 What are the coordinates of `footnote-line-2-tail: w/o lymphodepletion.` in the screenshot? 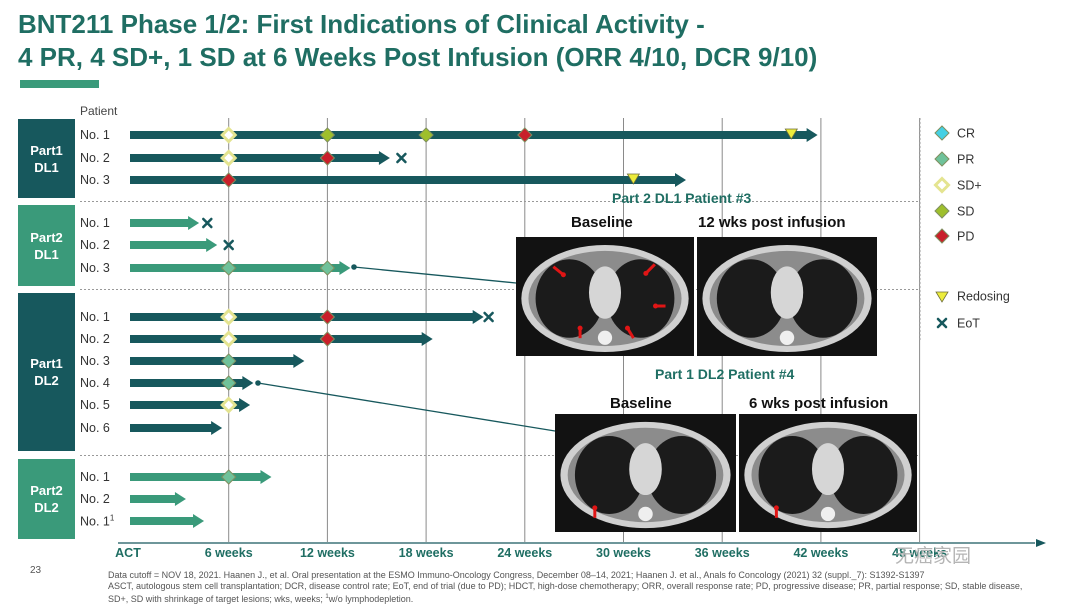 It's located at (371, 599).